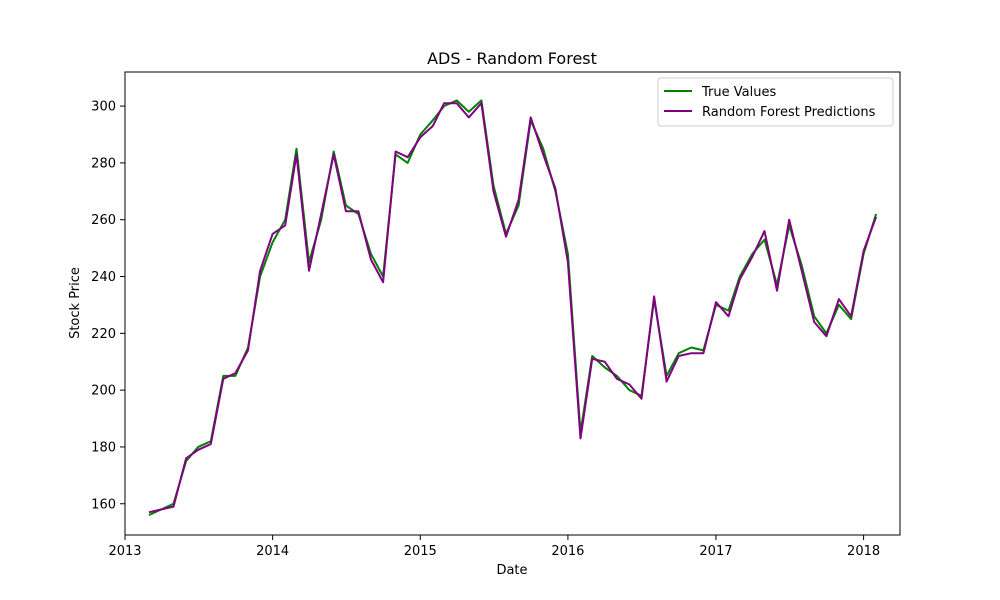  I want to click on chart-title: ADS - Random Forest, so click(512, 58).